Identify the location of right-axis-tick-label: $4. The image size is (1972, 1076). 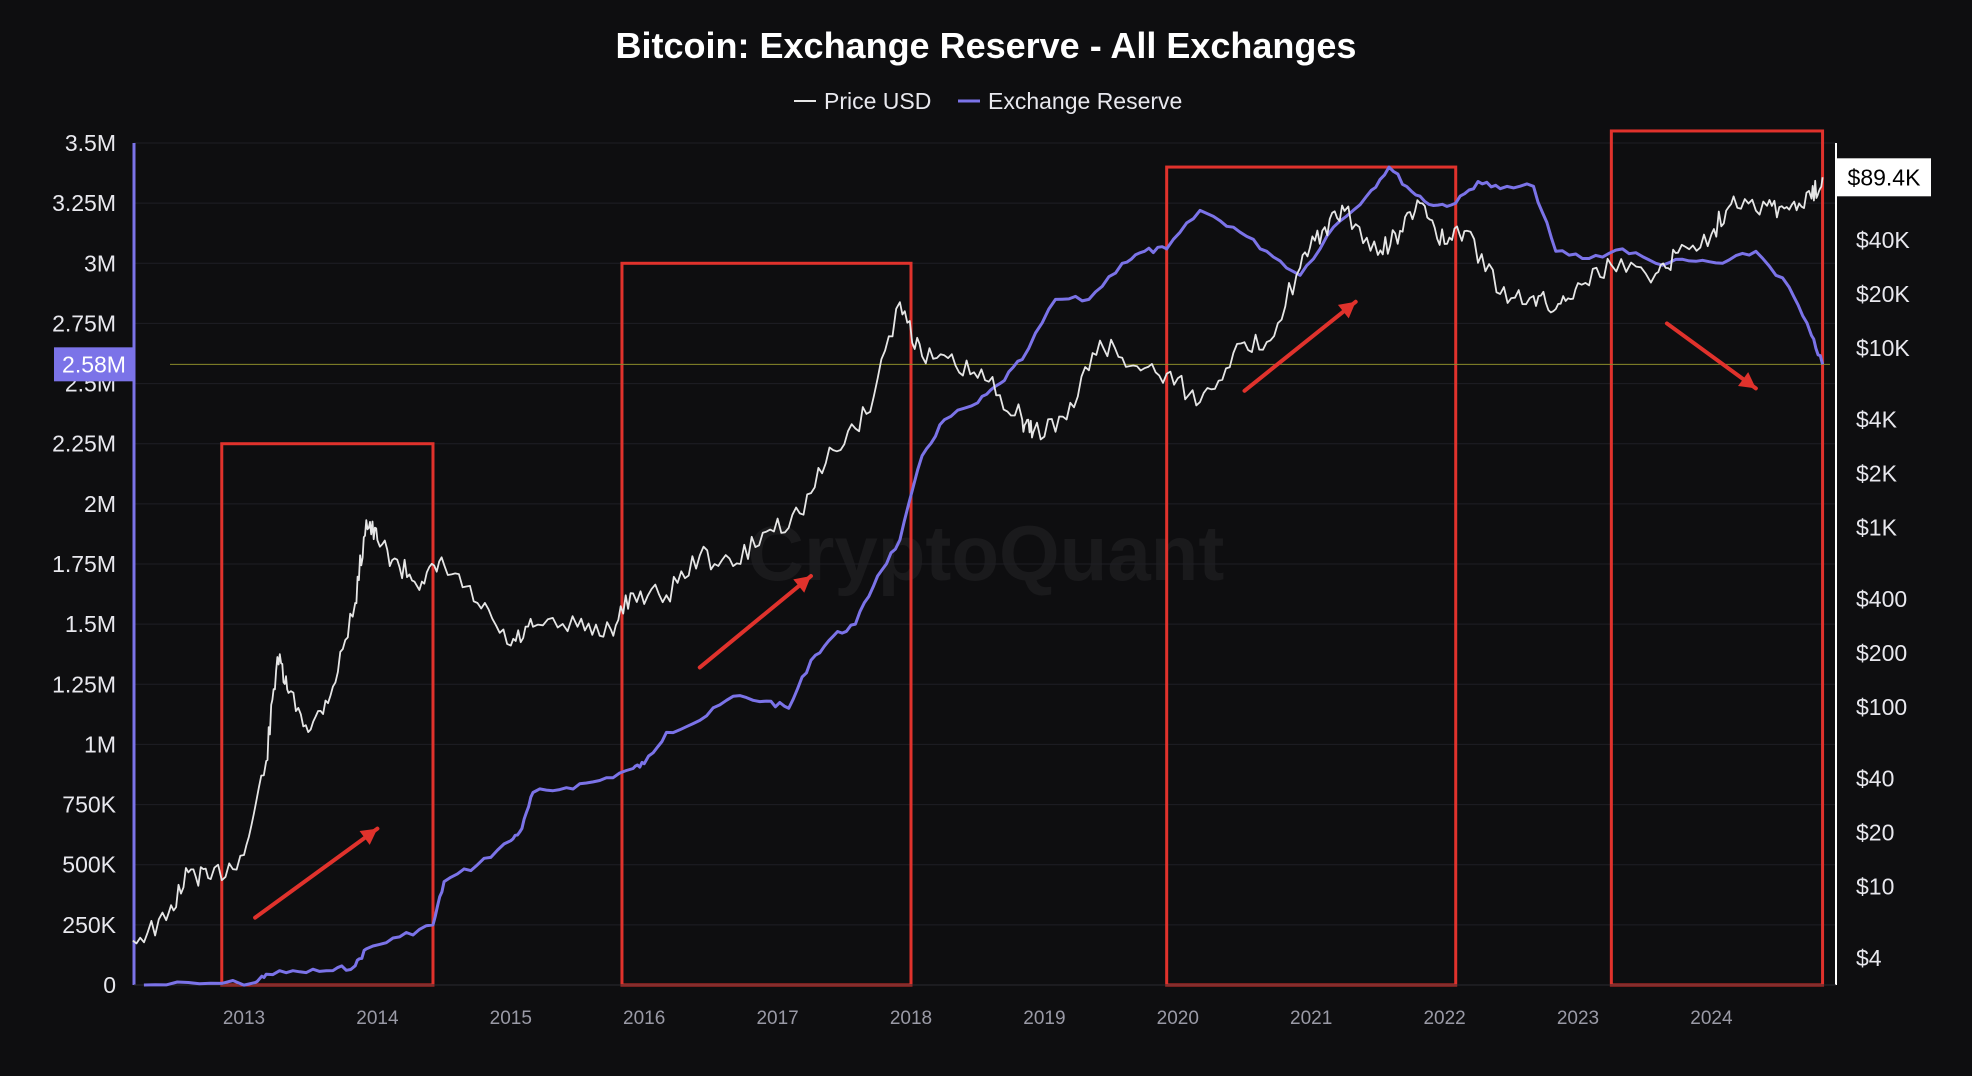
(1869, 958).